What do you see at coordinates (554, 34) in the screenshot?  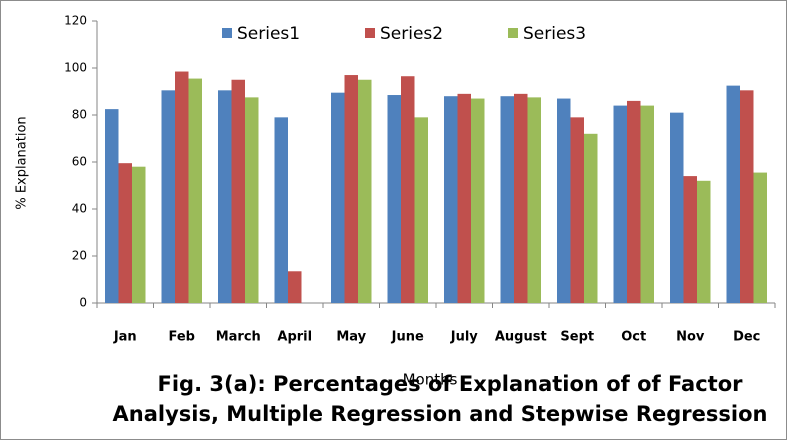 I see `legend-label: Series3` at bounding box center [554, 34].